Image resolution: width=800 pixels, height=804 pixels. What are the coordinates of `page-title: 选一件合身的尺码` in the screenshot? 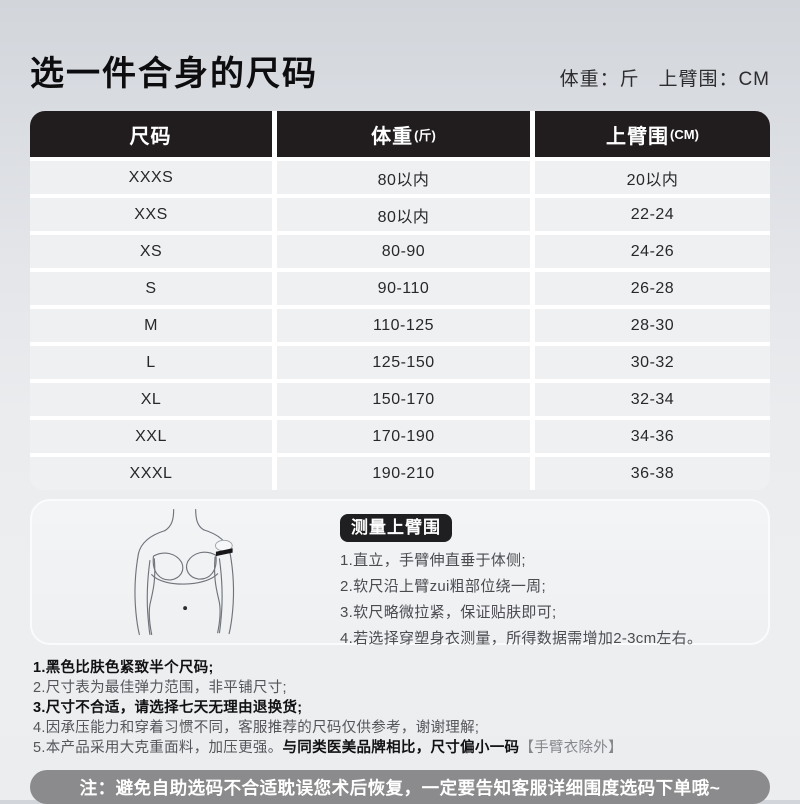 It's located at (174, 74).